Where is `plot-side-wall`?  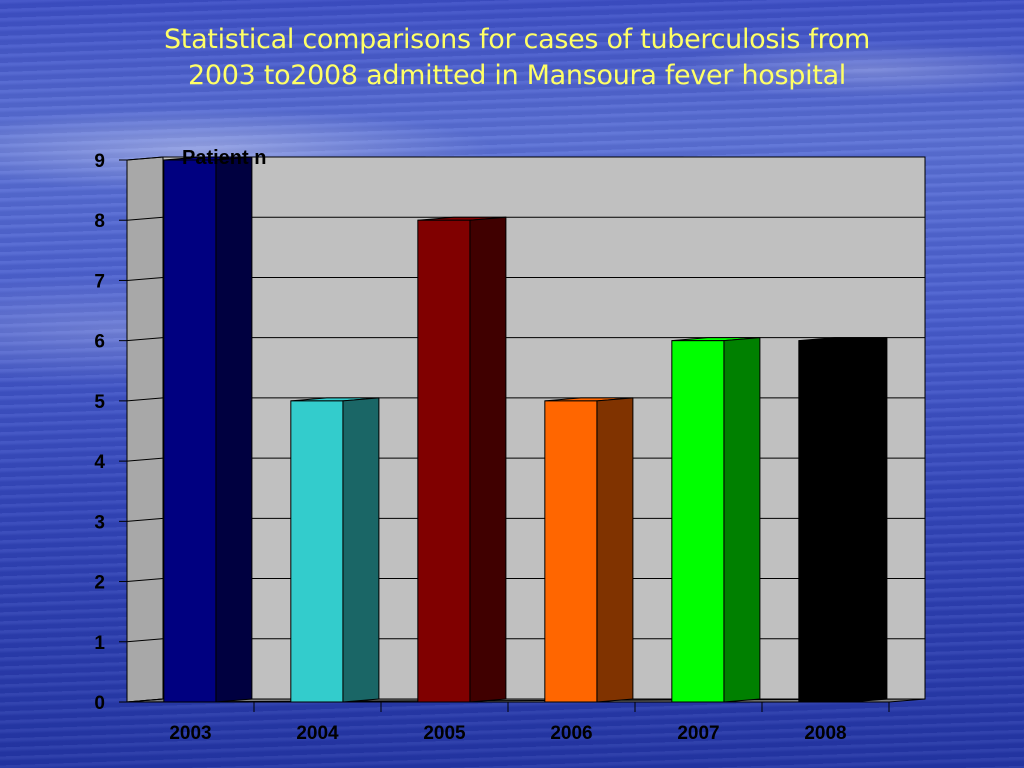
plot-side-wall is located at coordinates (145, 429).